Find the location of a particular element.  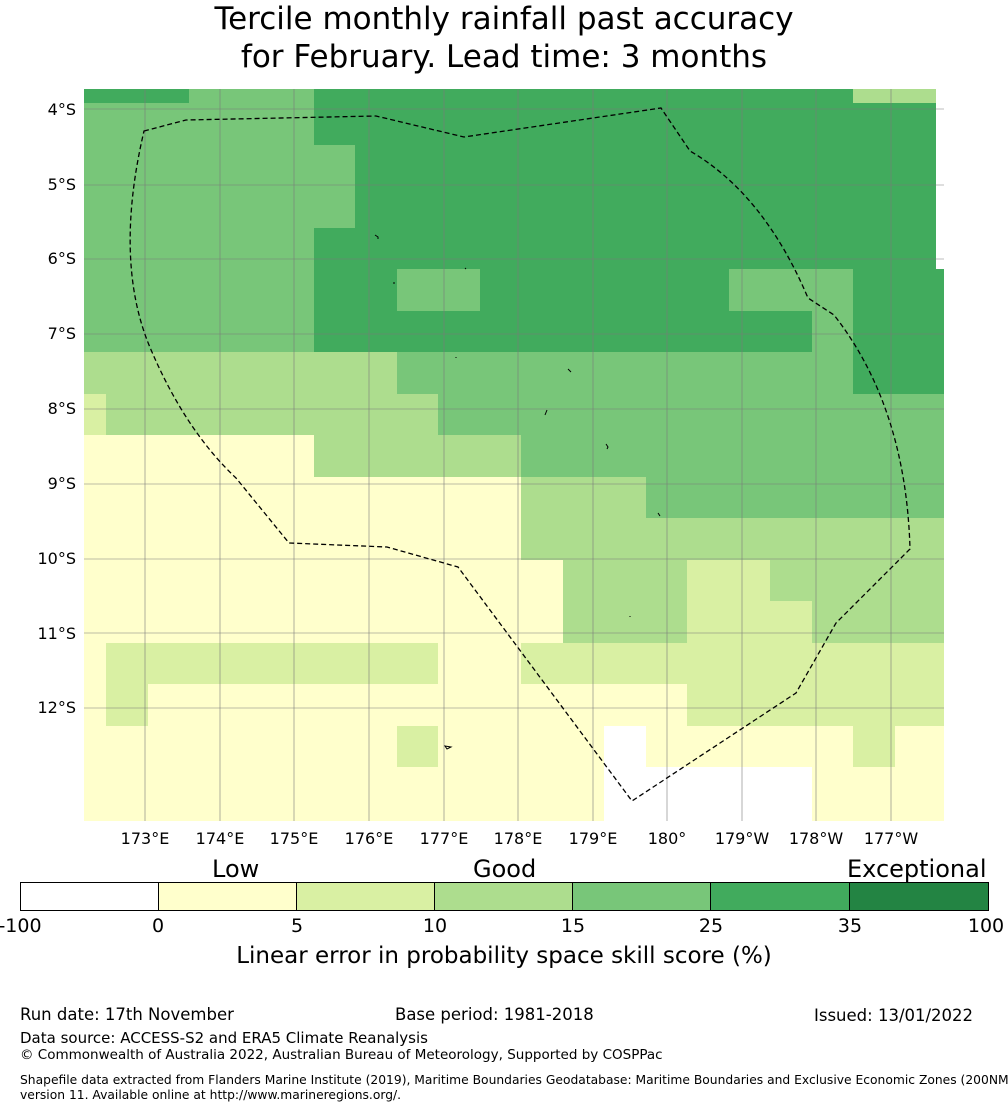

lat-label: 9°S is located at coordinates (61, 483).